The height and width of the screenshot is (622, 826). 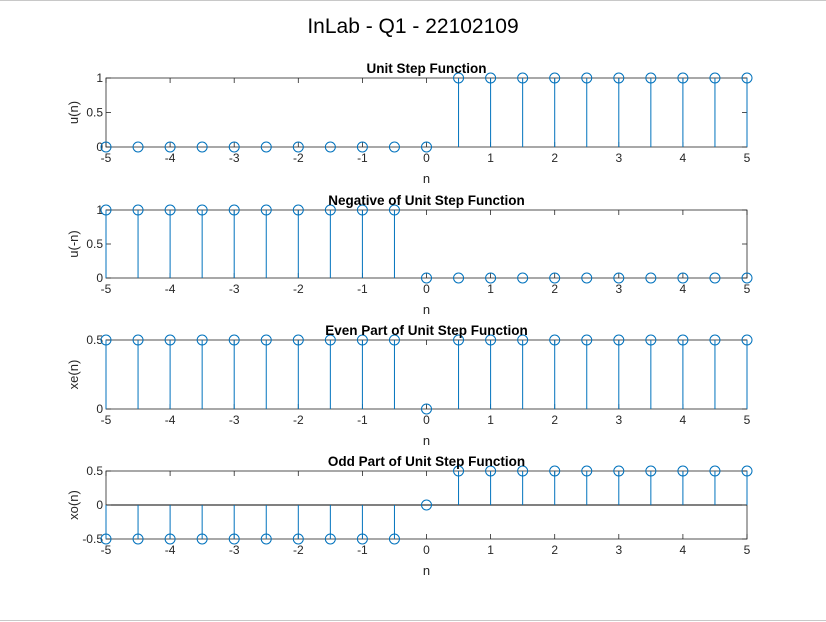 What do you see at coordinates (426, 112) in the screenshot?
I see `axes-box` at bounding box center [426, 112].